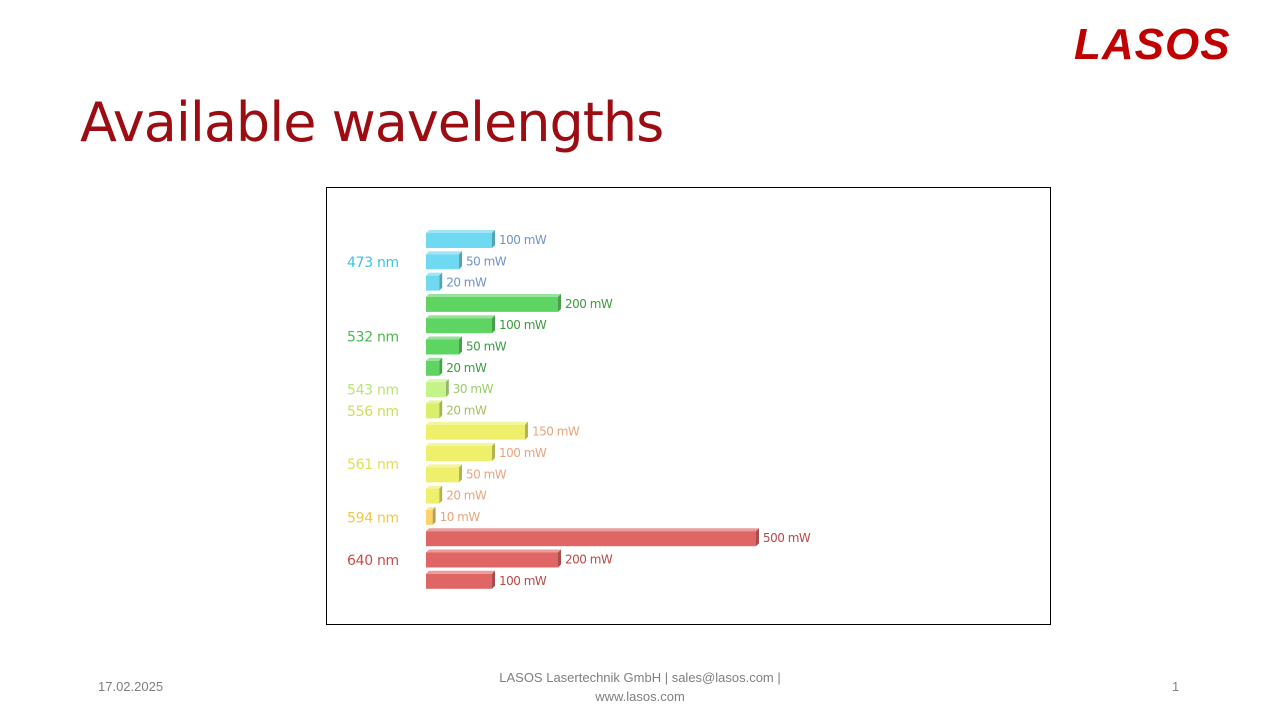 This screenshot has width=1280, height=720. What do you see at coordinates (523, 453) in the screenshot?
I see `bar-value-label-4-1: 100 mW` at bounding box center [523, 453].